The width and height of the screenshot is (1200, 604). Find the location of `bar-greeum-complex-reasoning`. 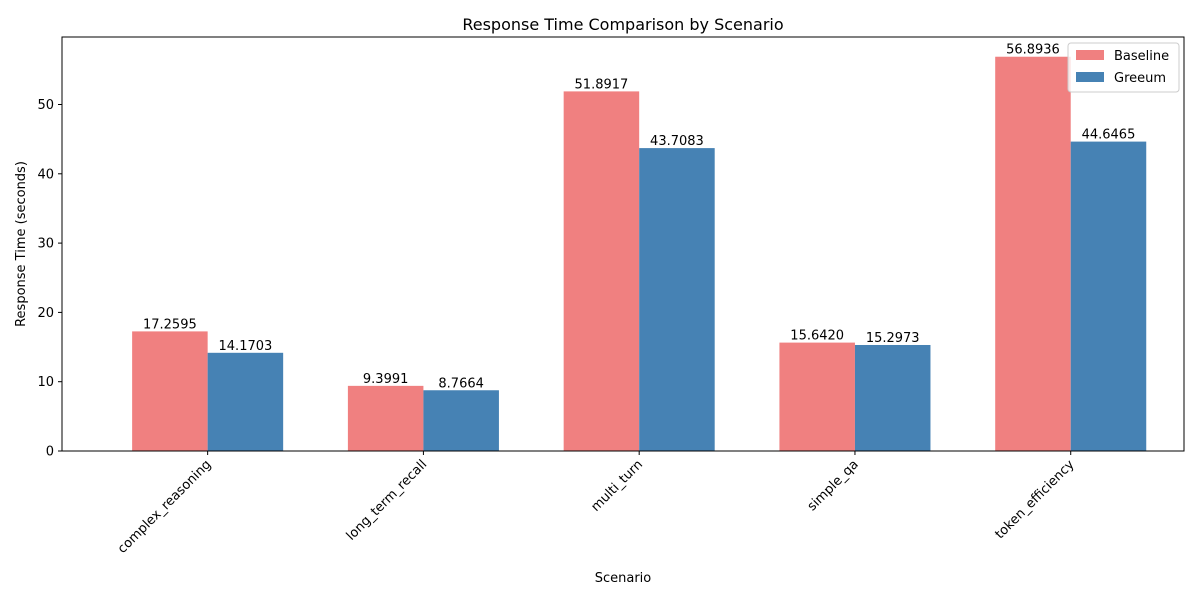

bar-greeum-complex-reasoning is located at coordinates (245, 401).